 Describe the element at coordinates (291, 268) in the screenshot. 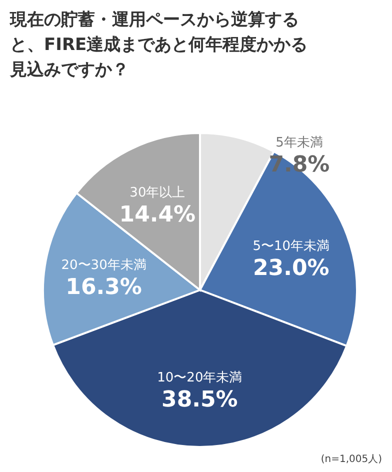

I see `data-label: 23.0%` at that location.